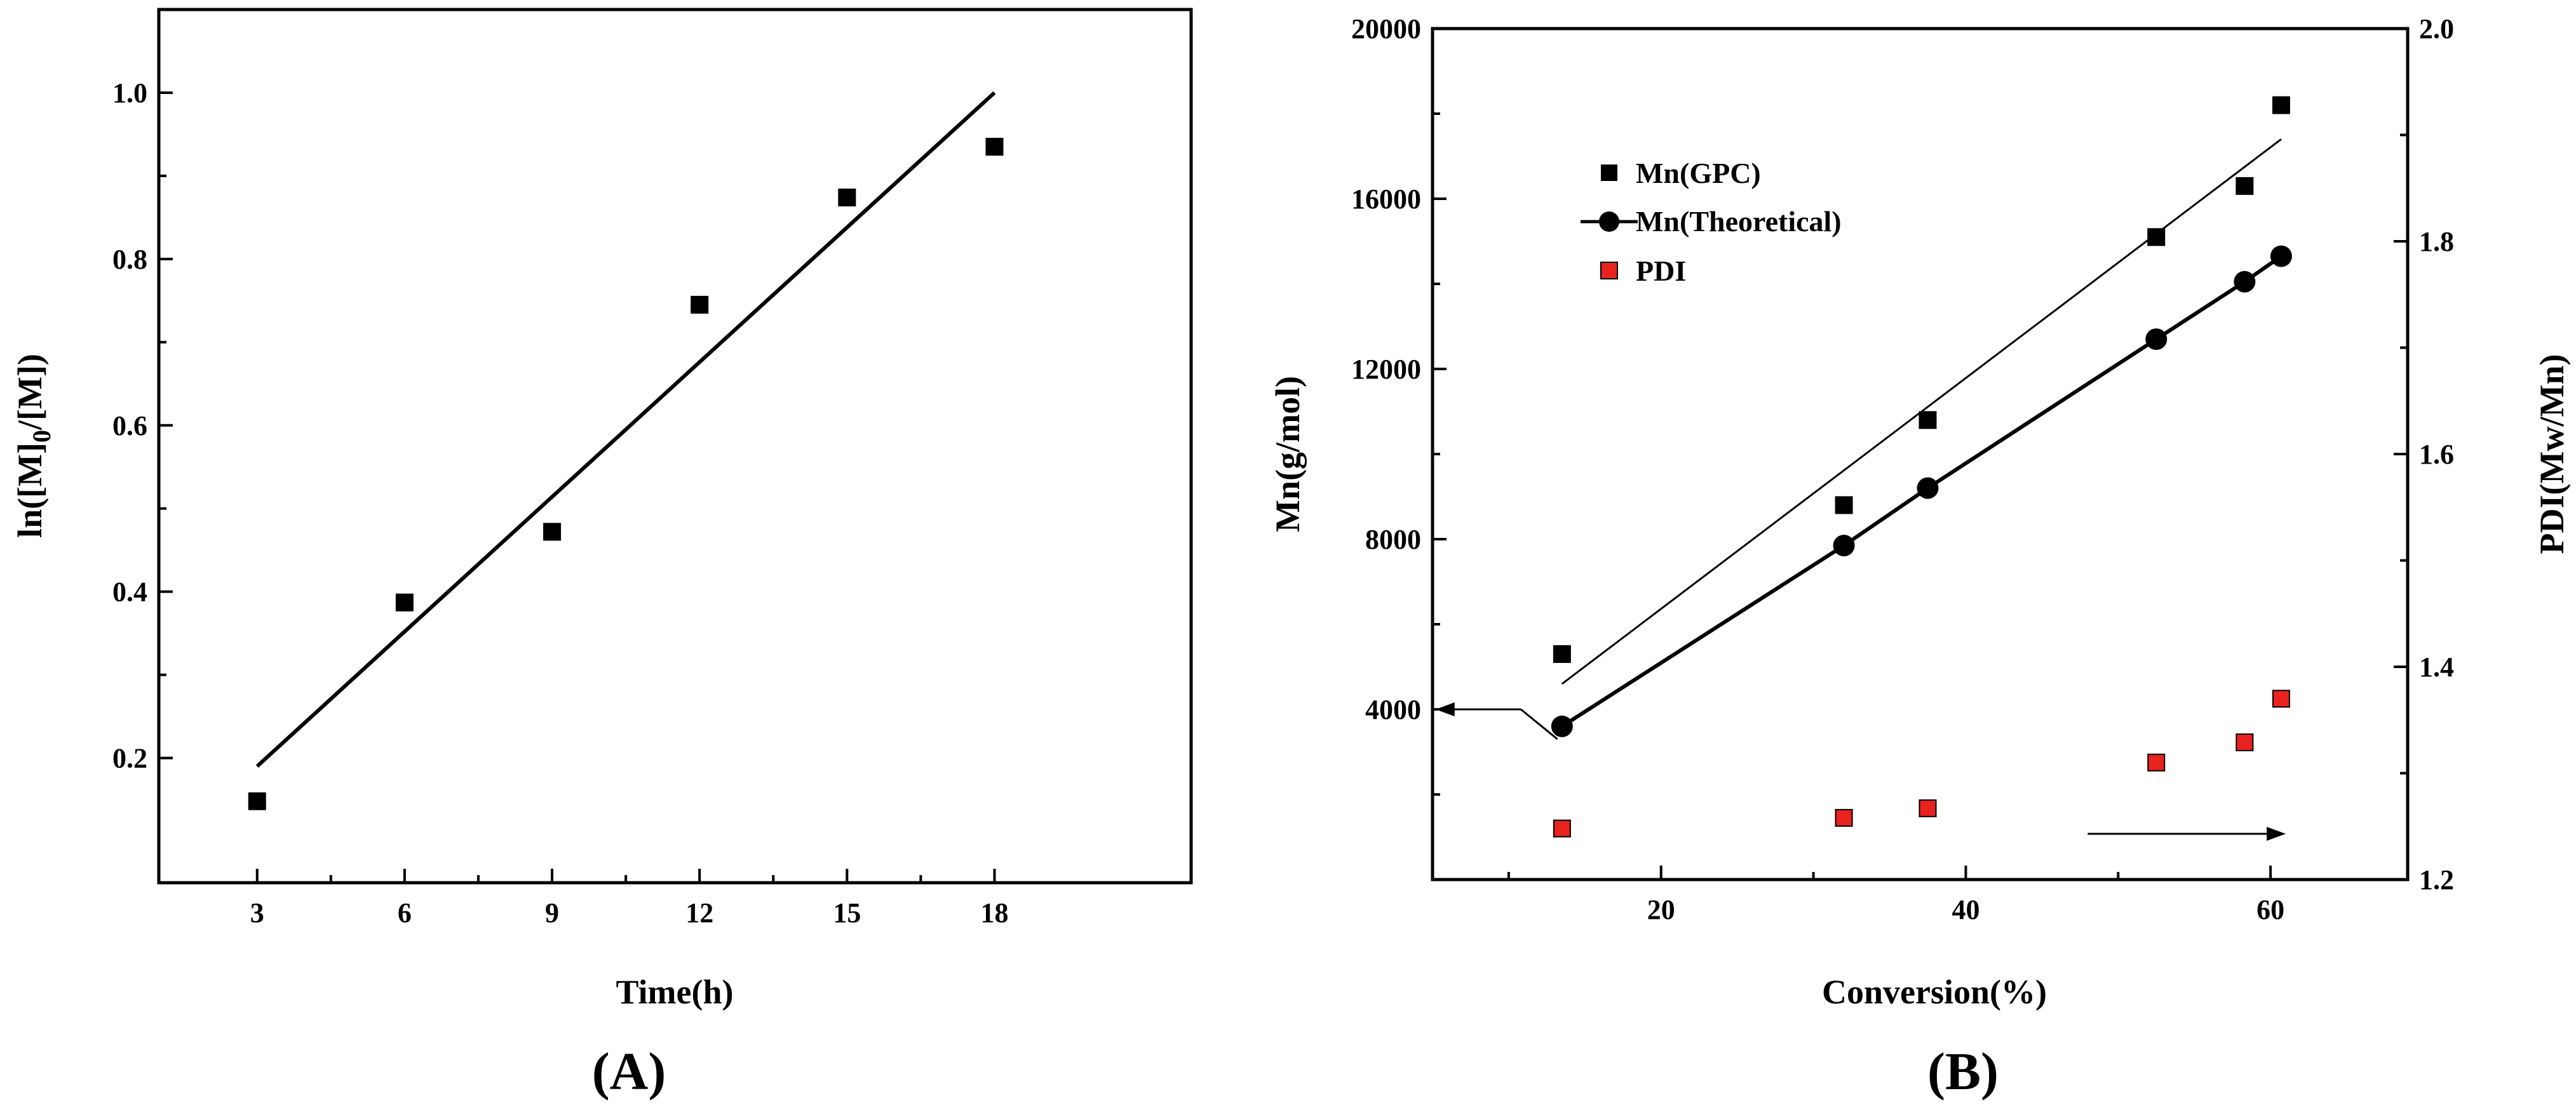 Image resolution: width=2576 pixels, height=1105 pixels. I want to click on panel-a-x-tick-label: 9, so click(552, 912).